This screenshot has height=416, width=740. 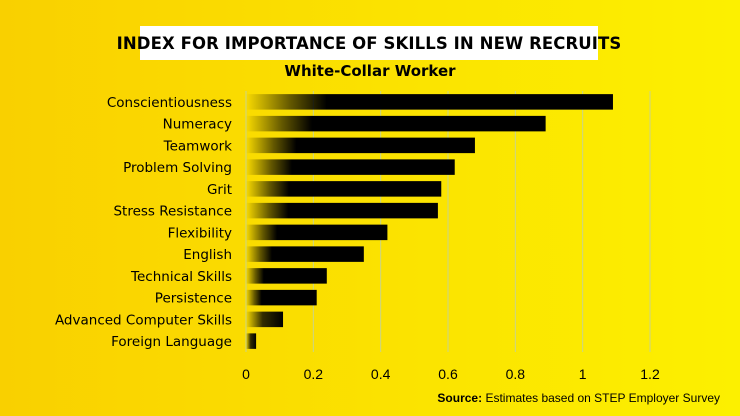 I want to click on x-tick-label: 0.6, so click(x=448, y=374).